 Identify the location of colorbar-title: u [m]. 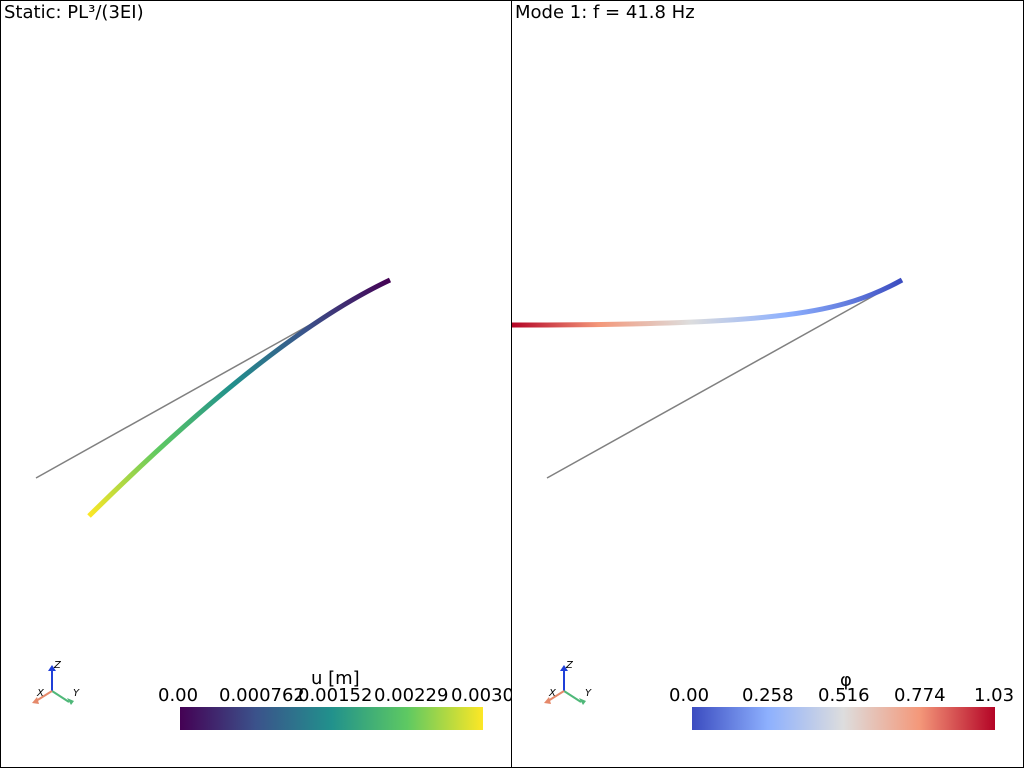
(335, 678).